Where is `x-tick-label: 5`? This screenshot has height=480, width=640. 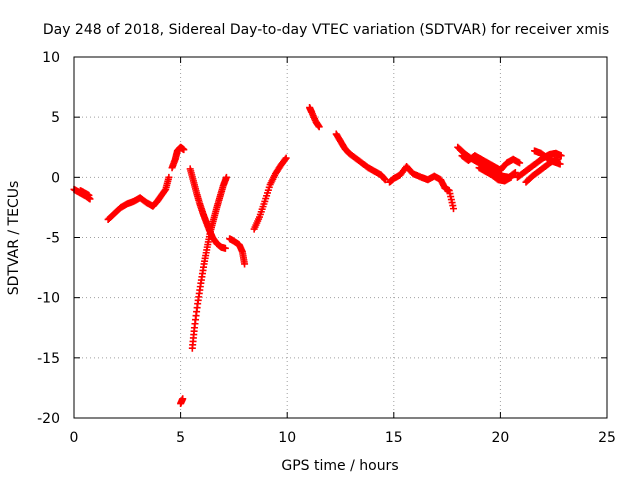 x-tick-label: 5 is located at coordinates (180, 438).